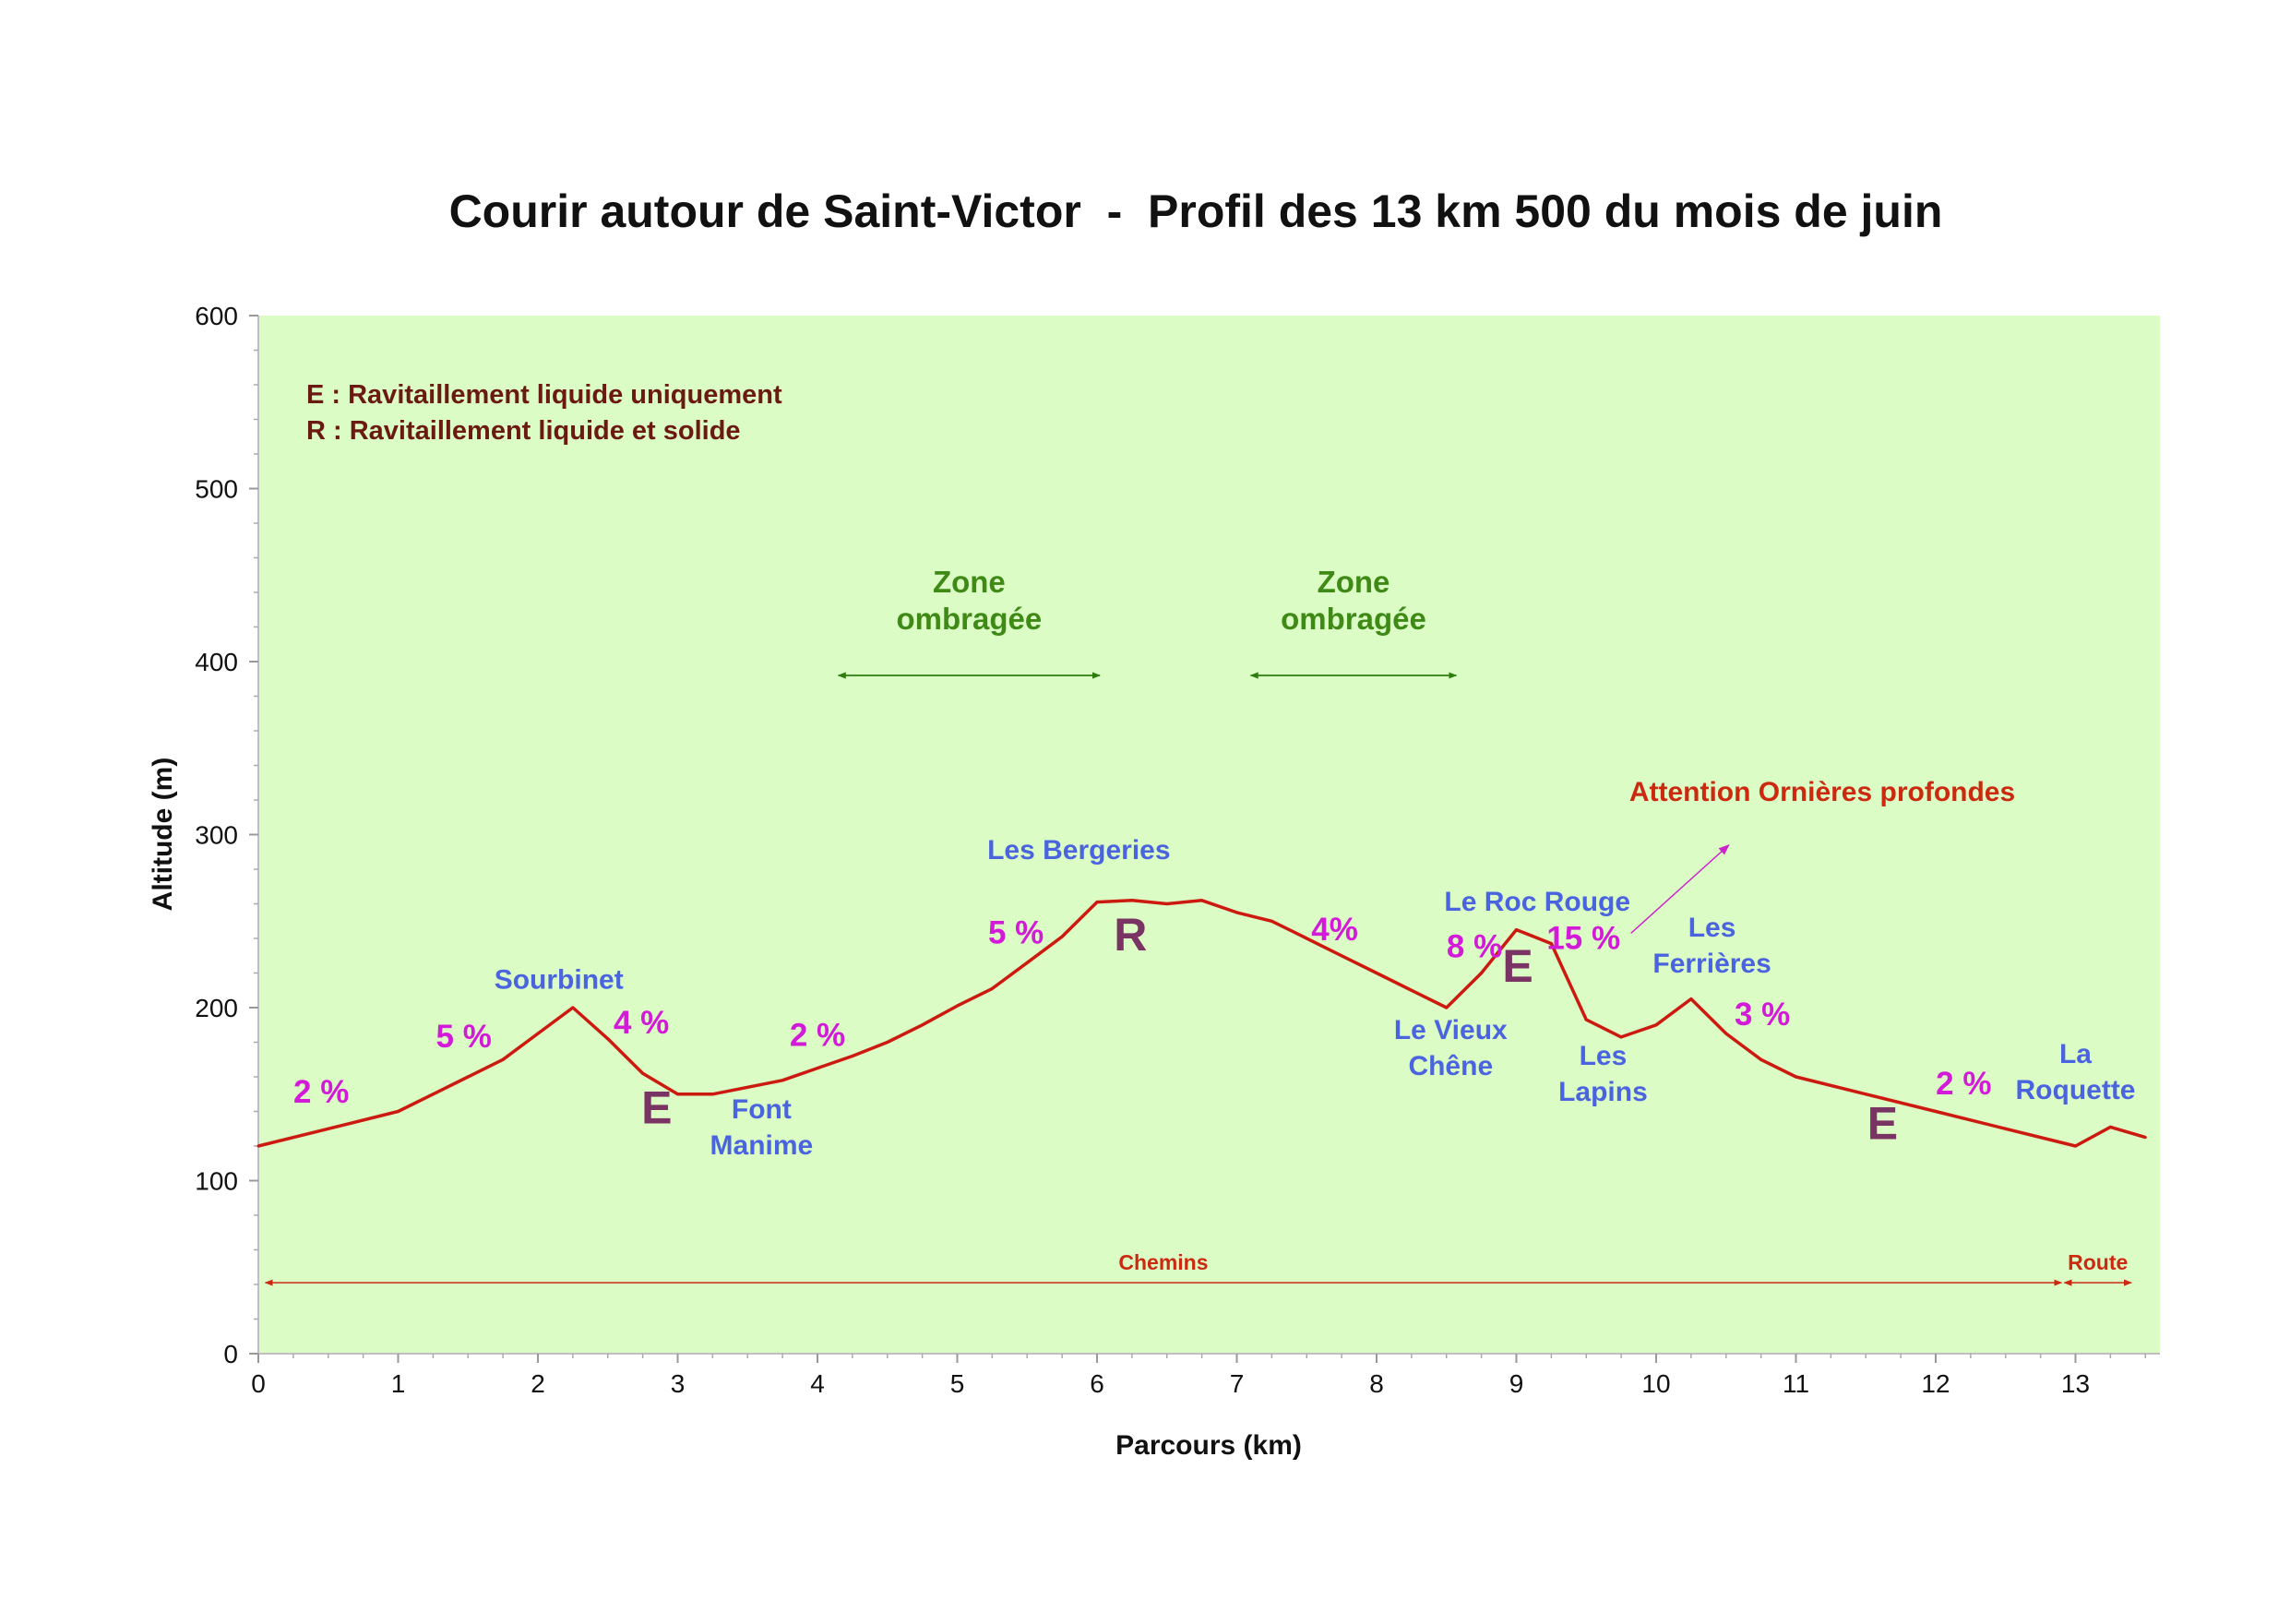 This screenshot has width=2290, height=1624. I want to click on y-tick-label: 0, so click(230, 1354).